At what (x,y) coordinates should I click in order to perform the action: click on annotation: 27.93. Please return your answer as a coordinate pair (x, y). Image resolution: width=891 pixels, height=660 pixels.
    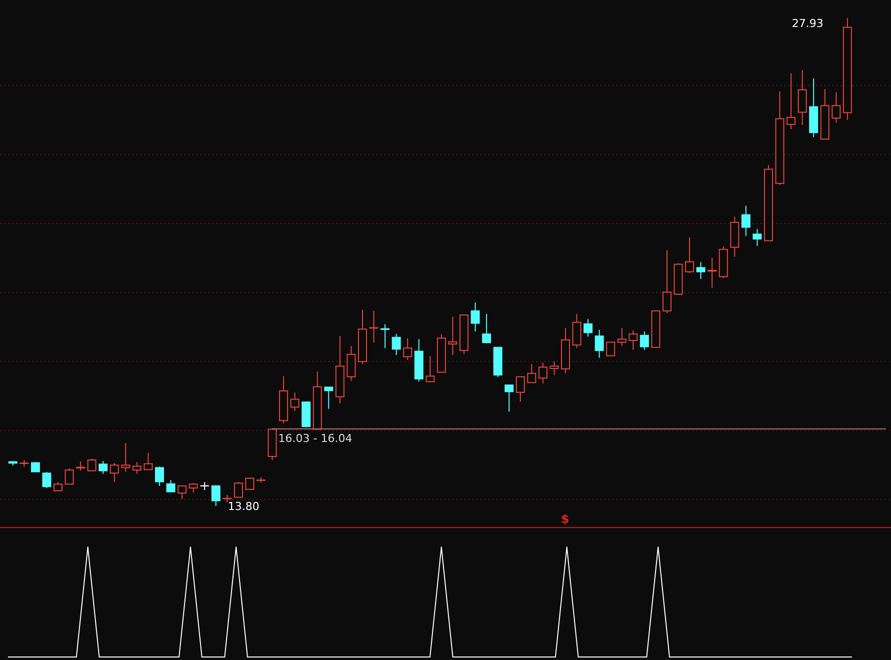
    Looking at the image, I should click on (808, 23).